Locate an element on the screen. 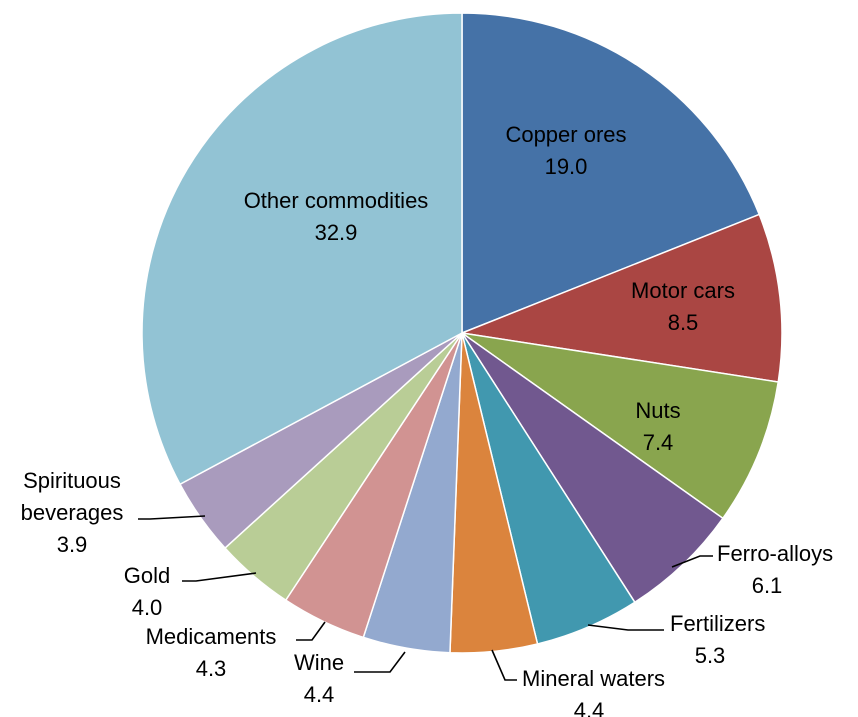  slice-nuts is located at coordinates (620, 426).